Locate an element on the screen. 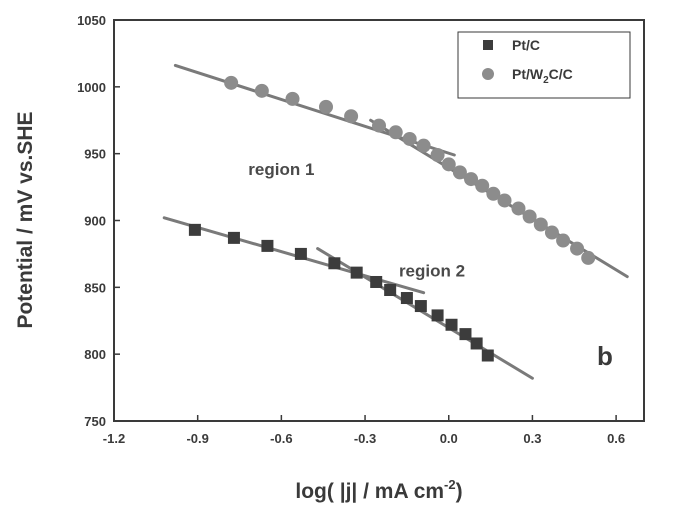 Image resolution: width=680 pixels, height=518 pixels. y-tick-label: 1000 is located at coordinates (91, 87).